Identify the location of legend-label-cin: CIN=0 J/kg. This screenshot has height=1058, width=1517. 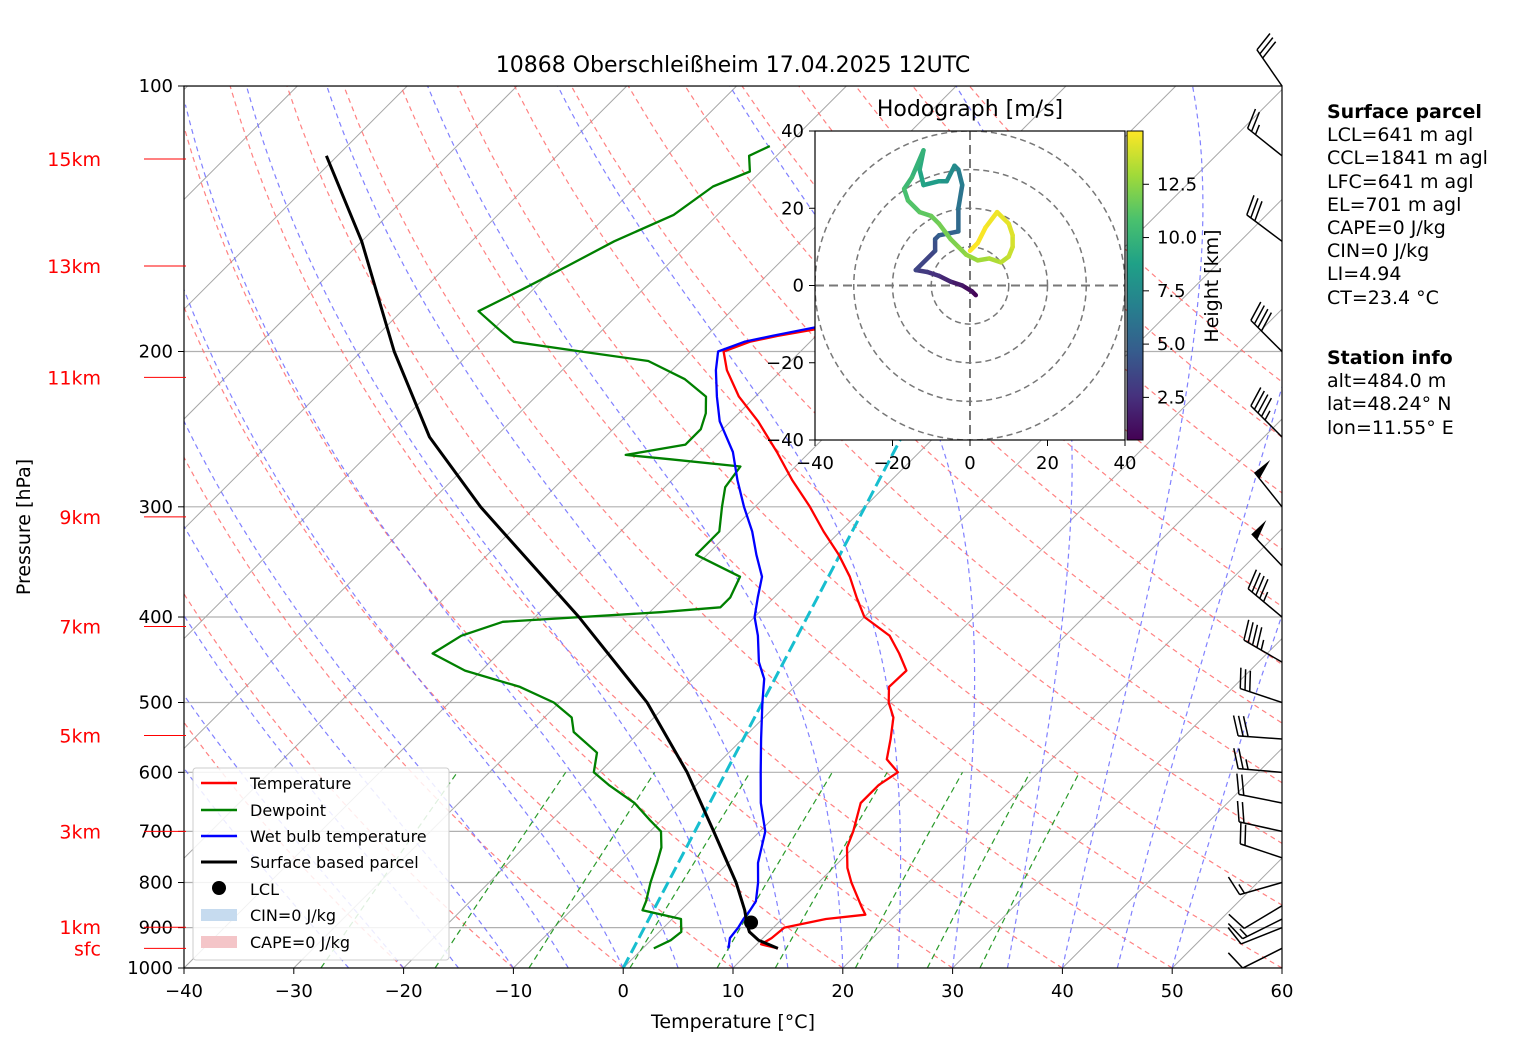
(293, 915).